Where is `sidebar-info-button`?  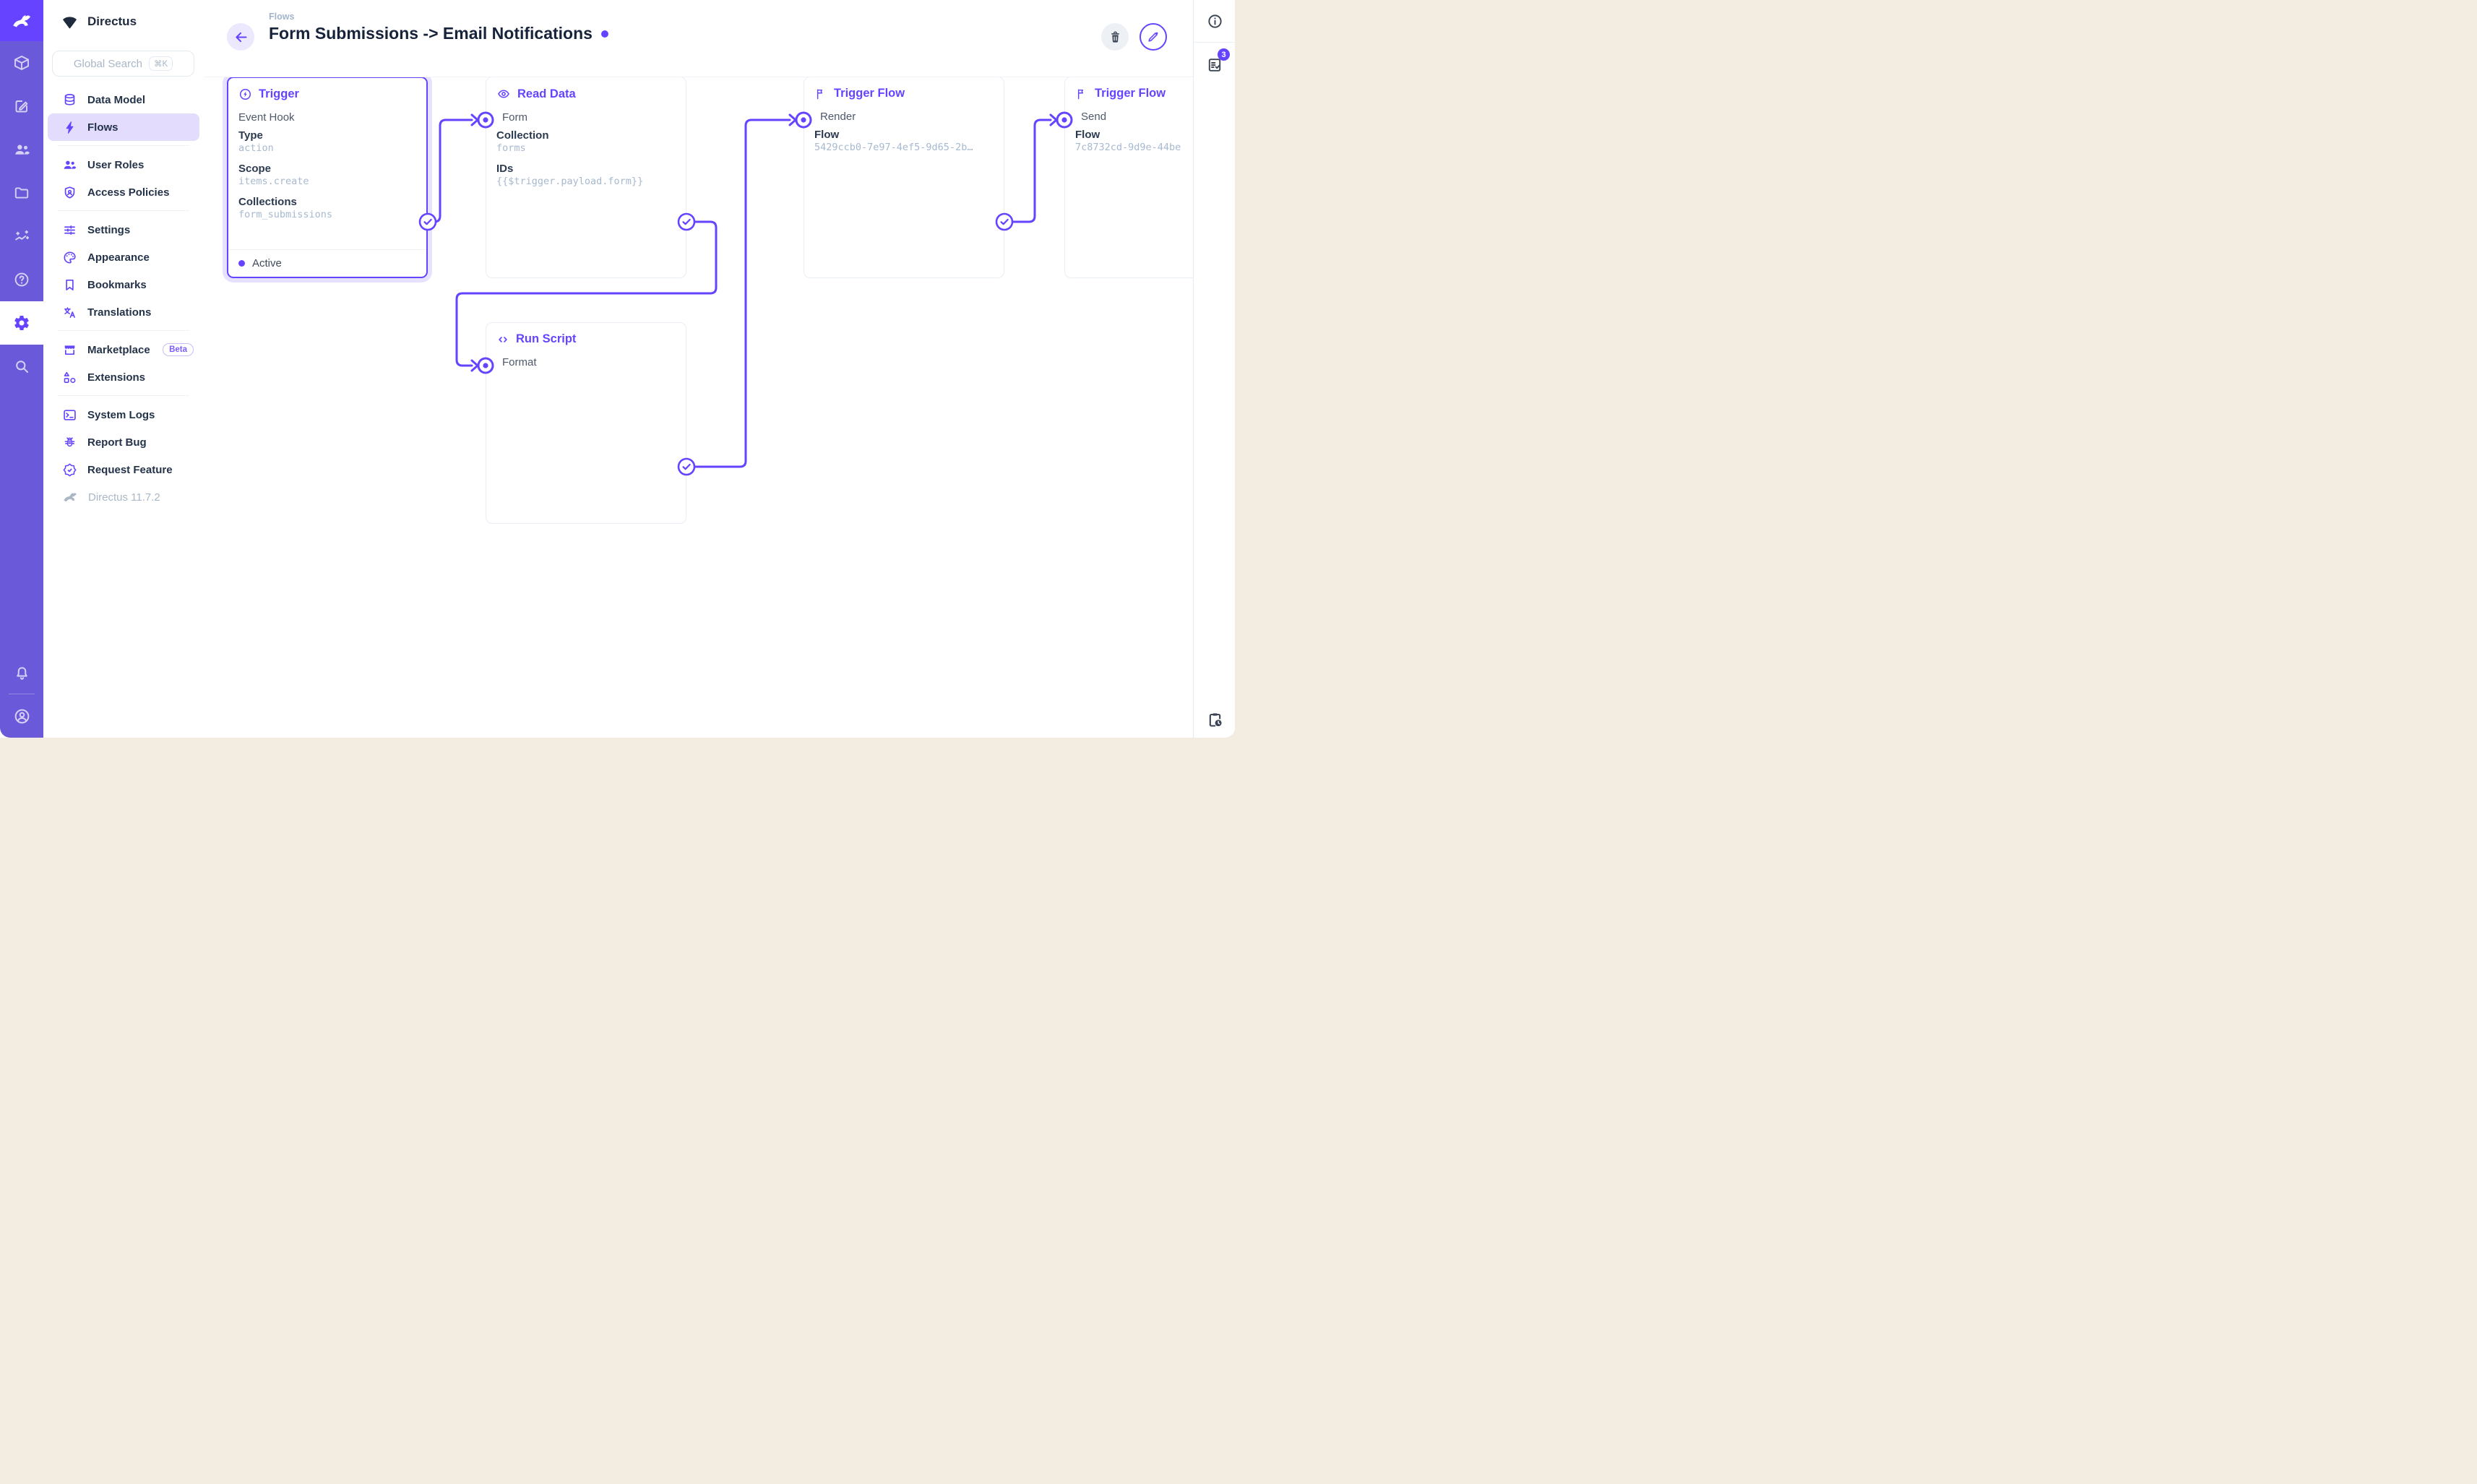 sidebar-info-button is located at coordinates (1214, 21).